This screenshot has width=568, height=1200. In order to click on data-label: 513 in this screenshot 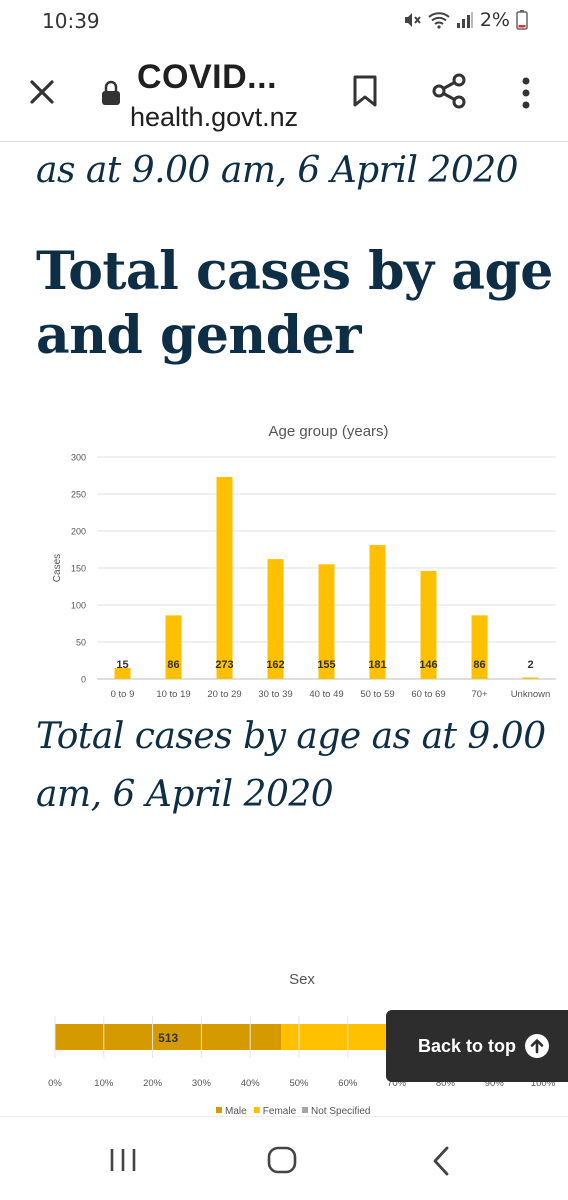, I will do `click(168, 1038)`.